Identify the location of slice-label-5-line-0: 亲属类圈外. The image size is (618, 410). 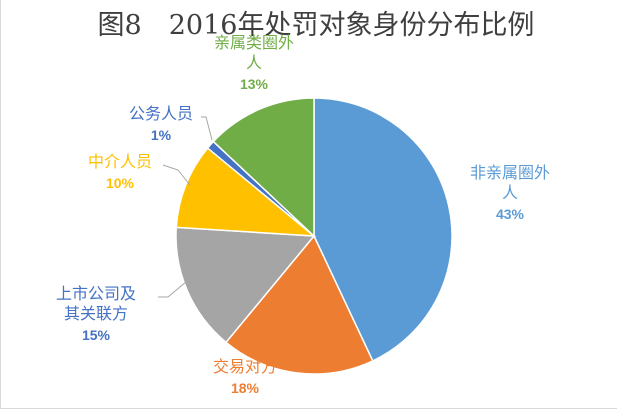
(254, 42).